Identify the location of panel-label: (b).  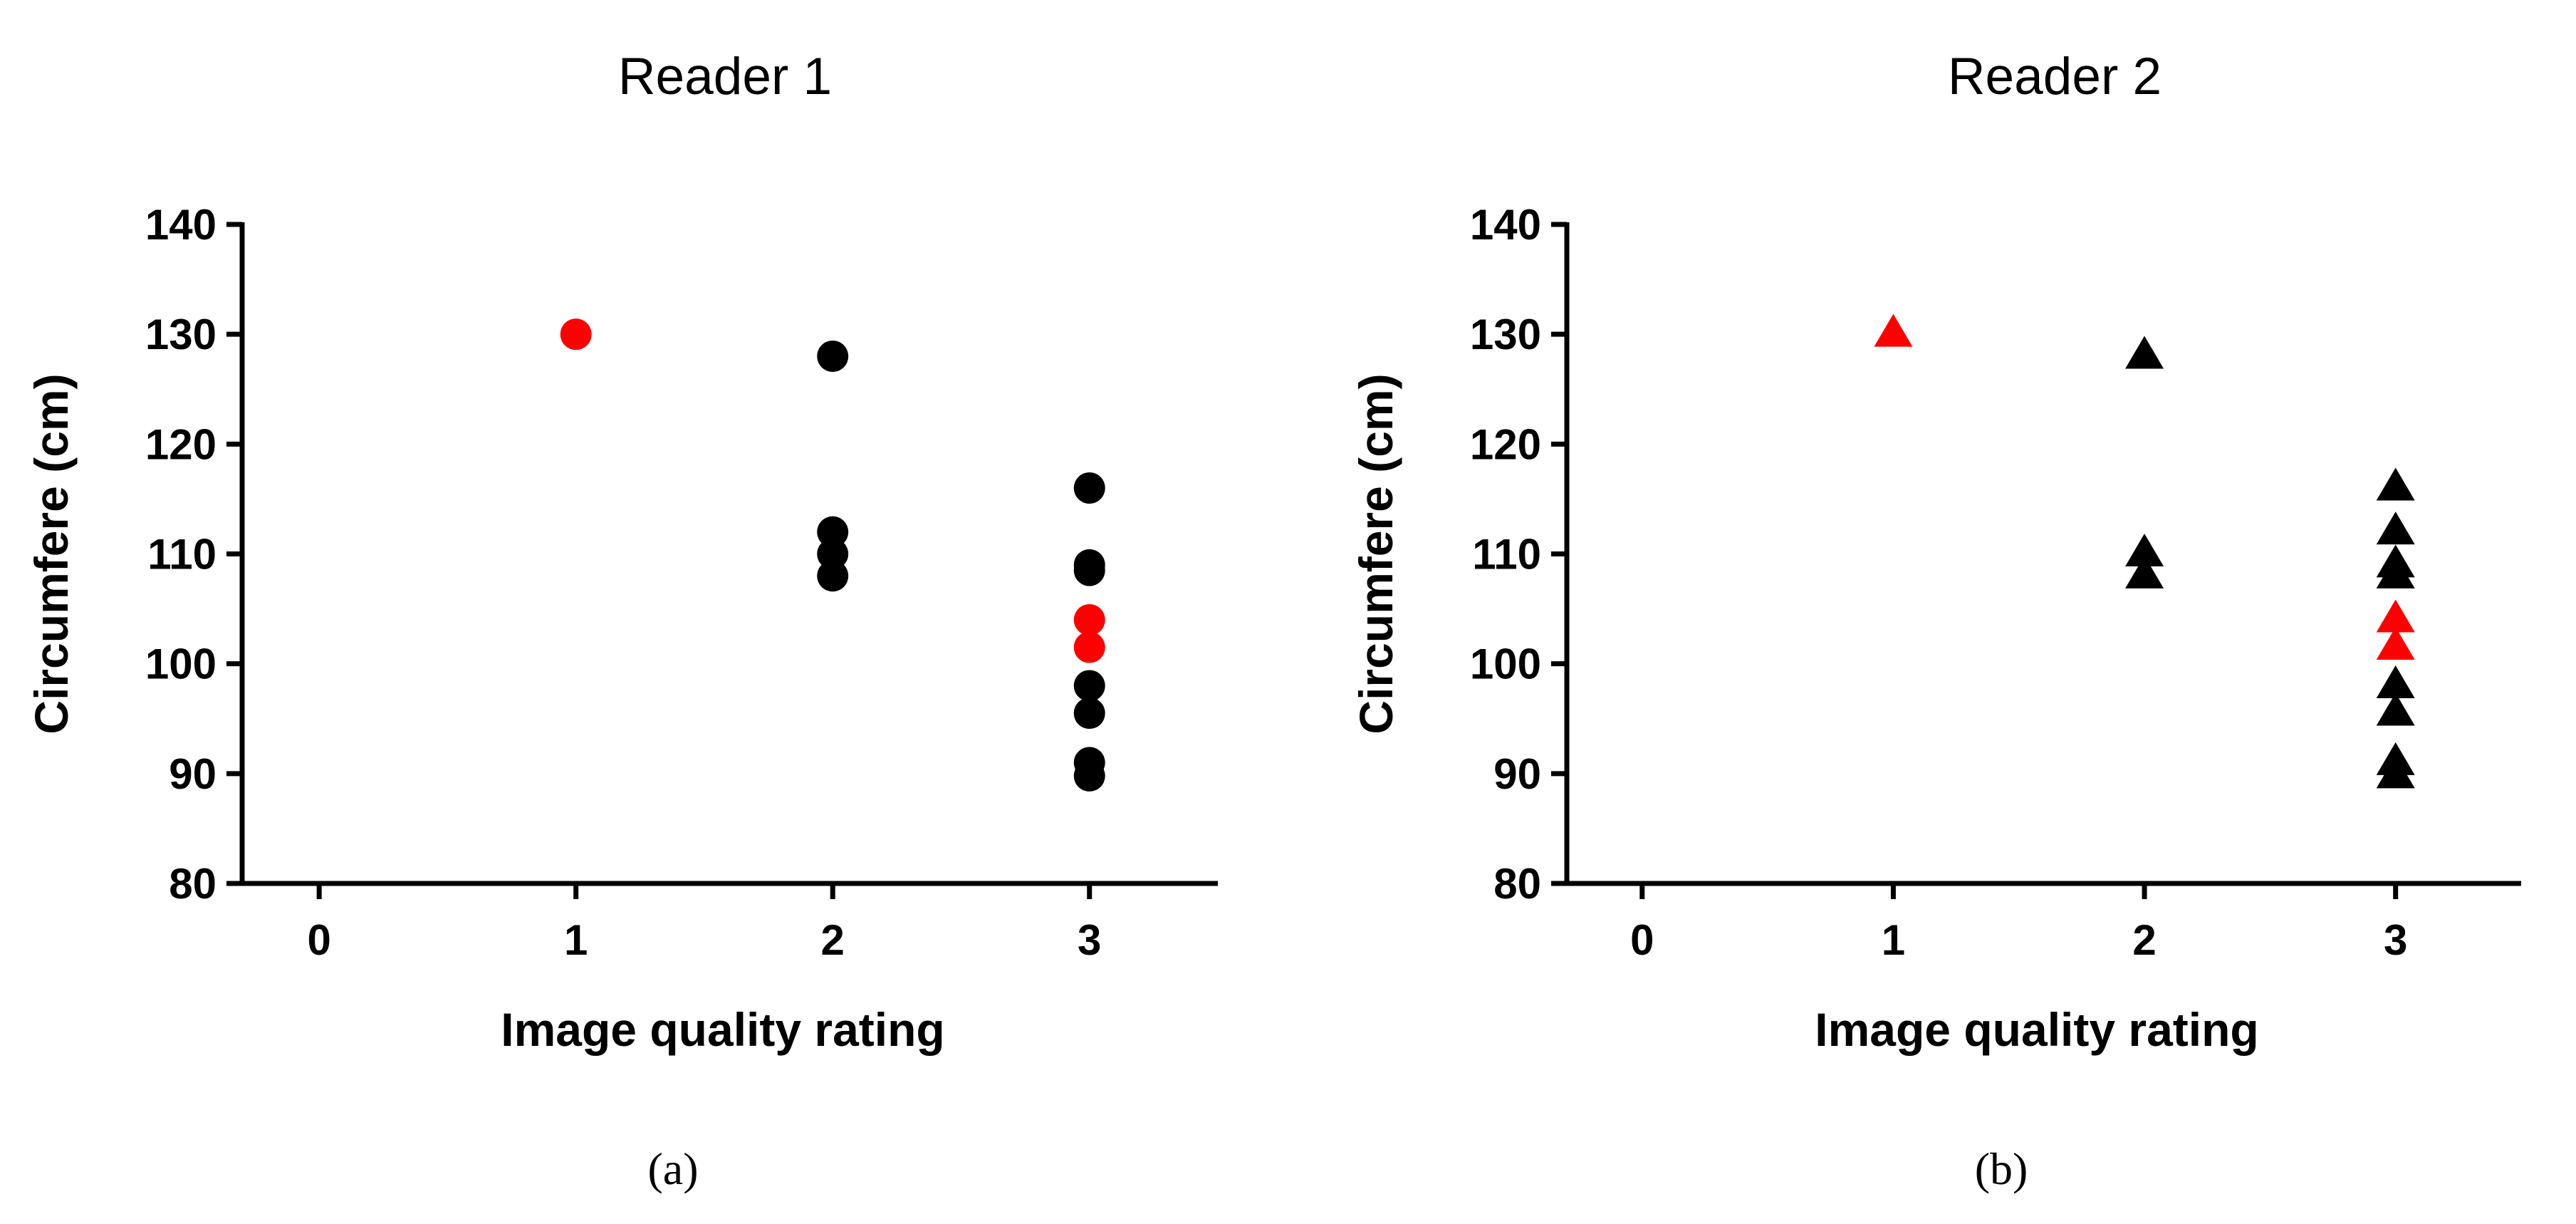
(2001, 1168).